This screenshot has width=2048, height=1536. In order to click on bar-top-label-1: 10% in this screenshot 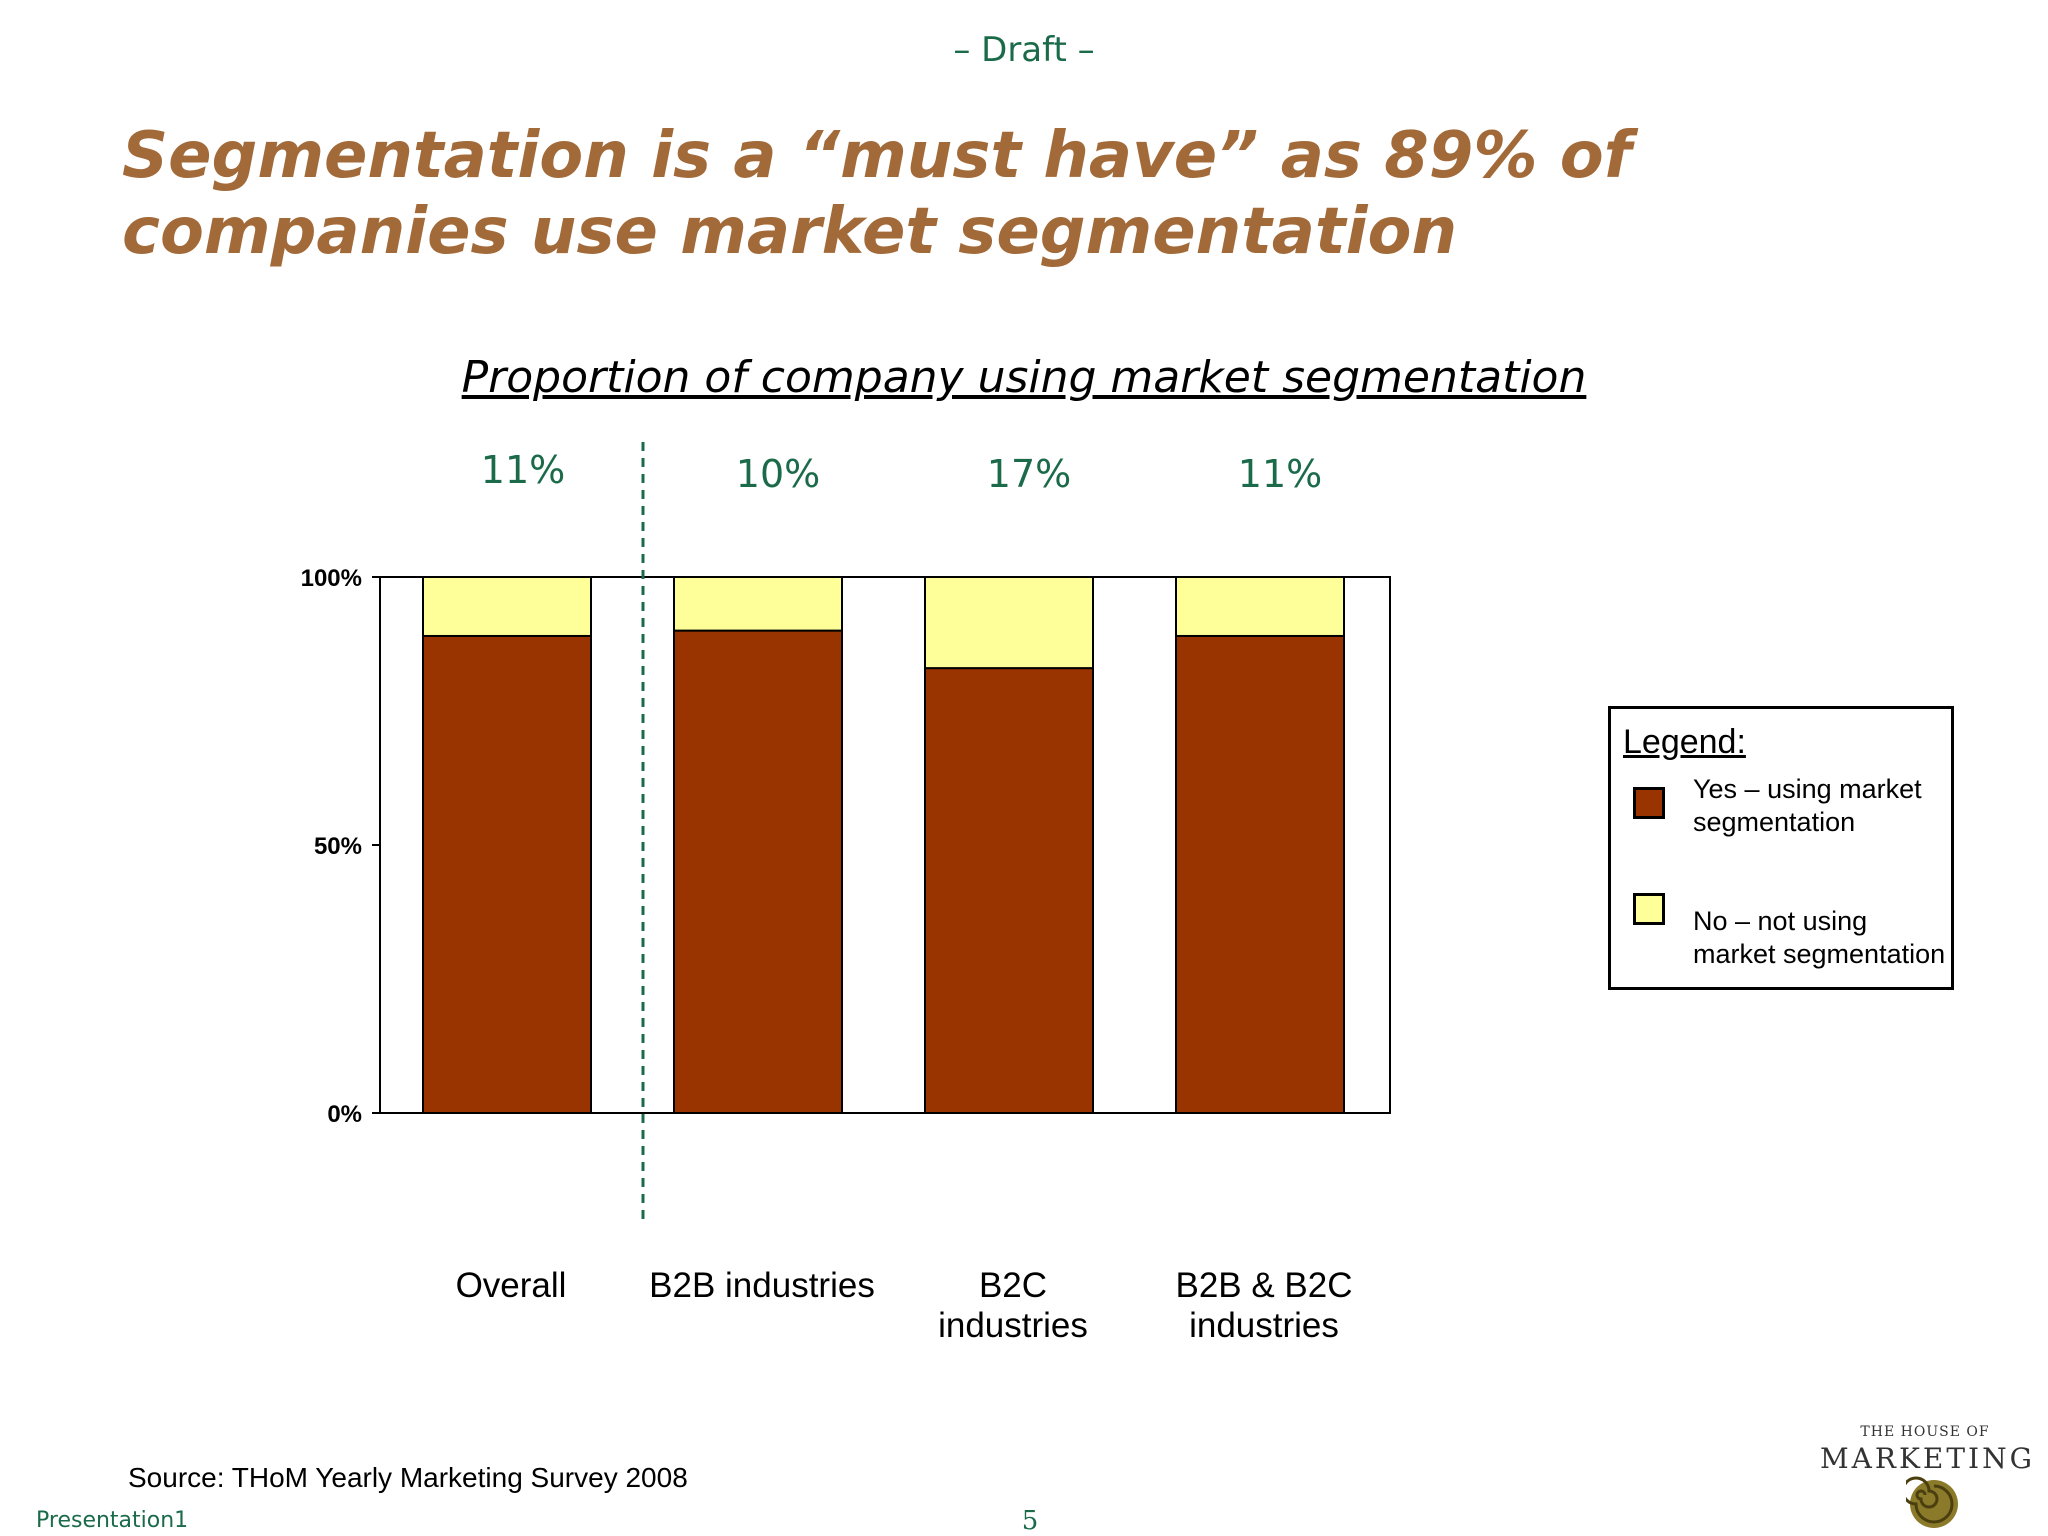, I will do `click(778, 474)`.